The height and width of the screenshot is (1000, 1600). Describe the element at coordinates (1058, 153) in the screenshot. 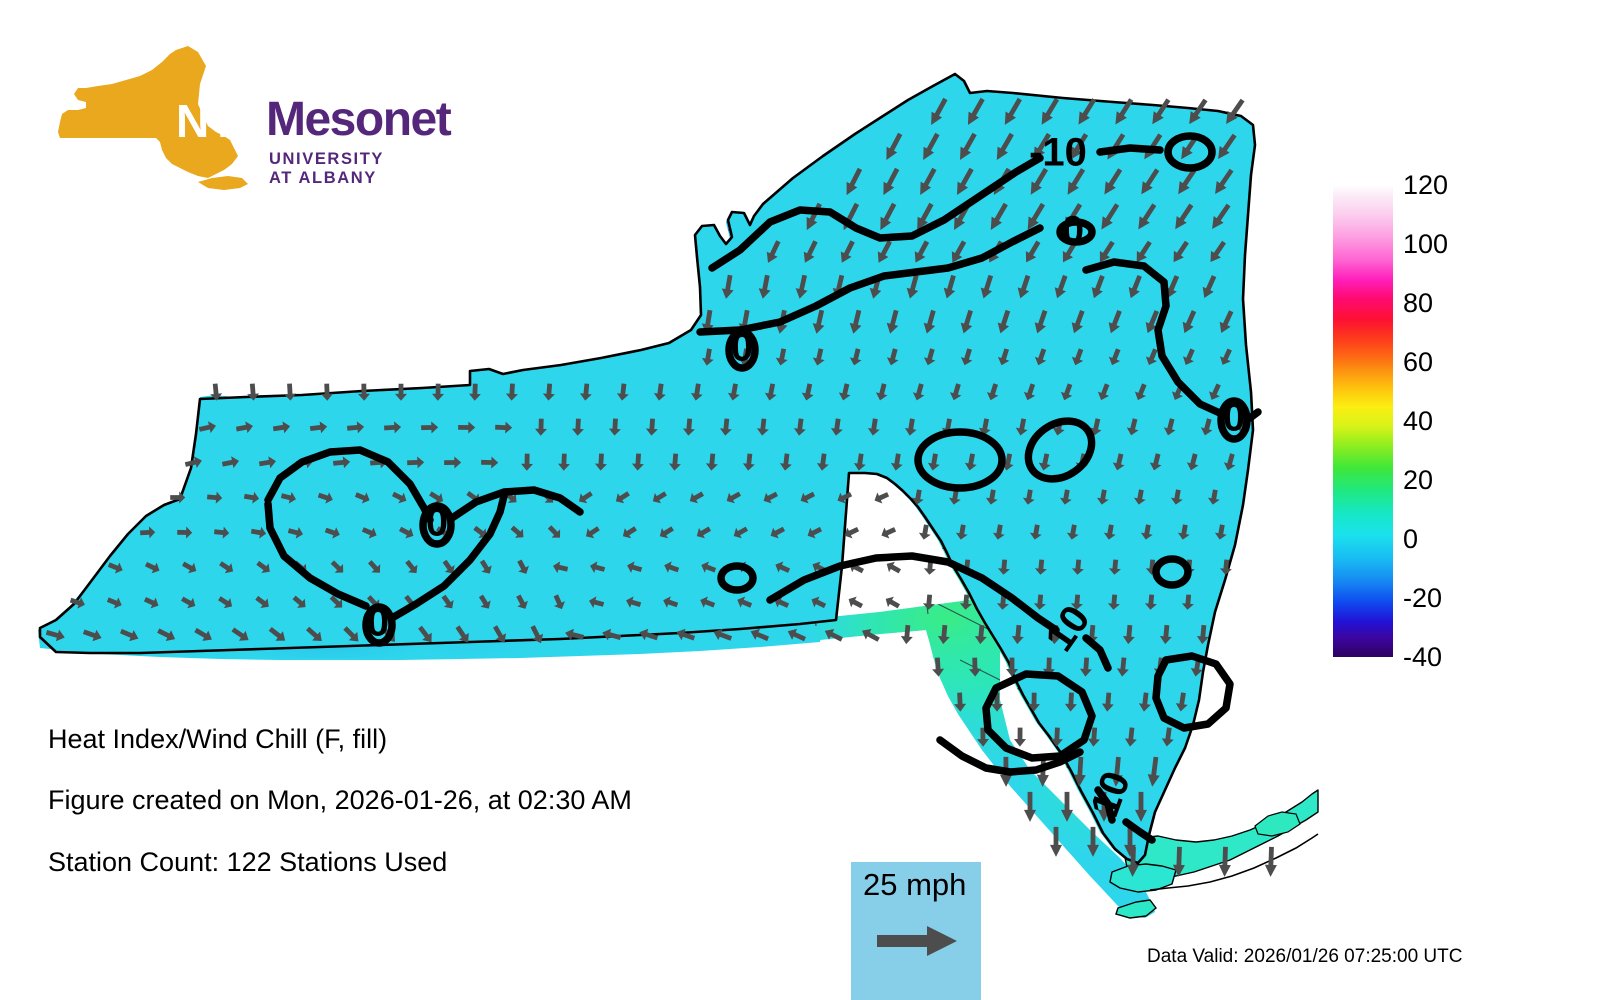

I see `contour-label: -10` at that location.